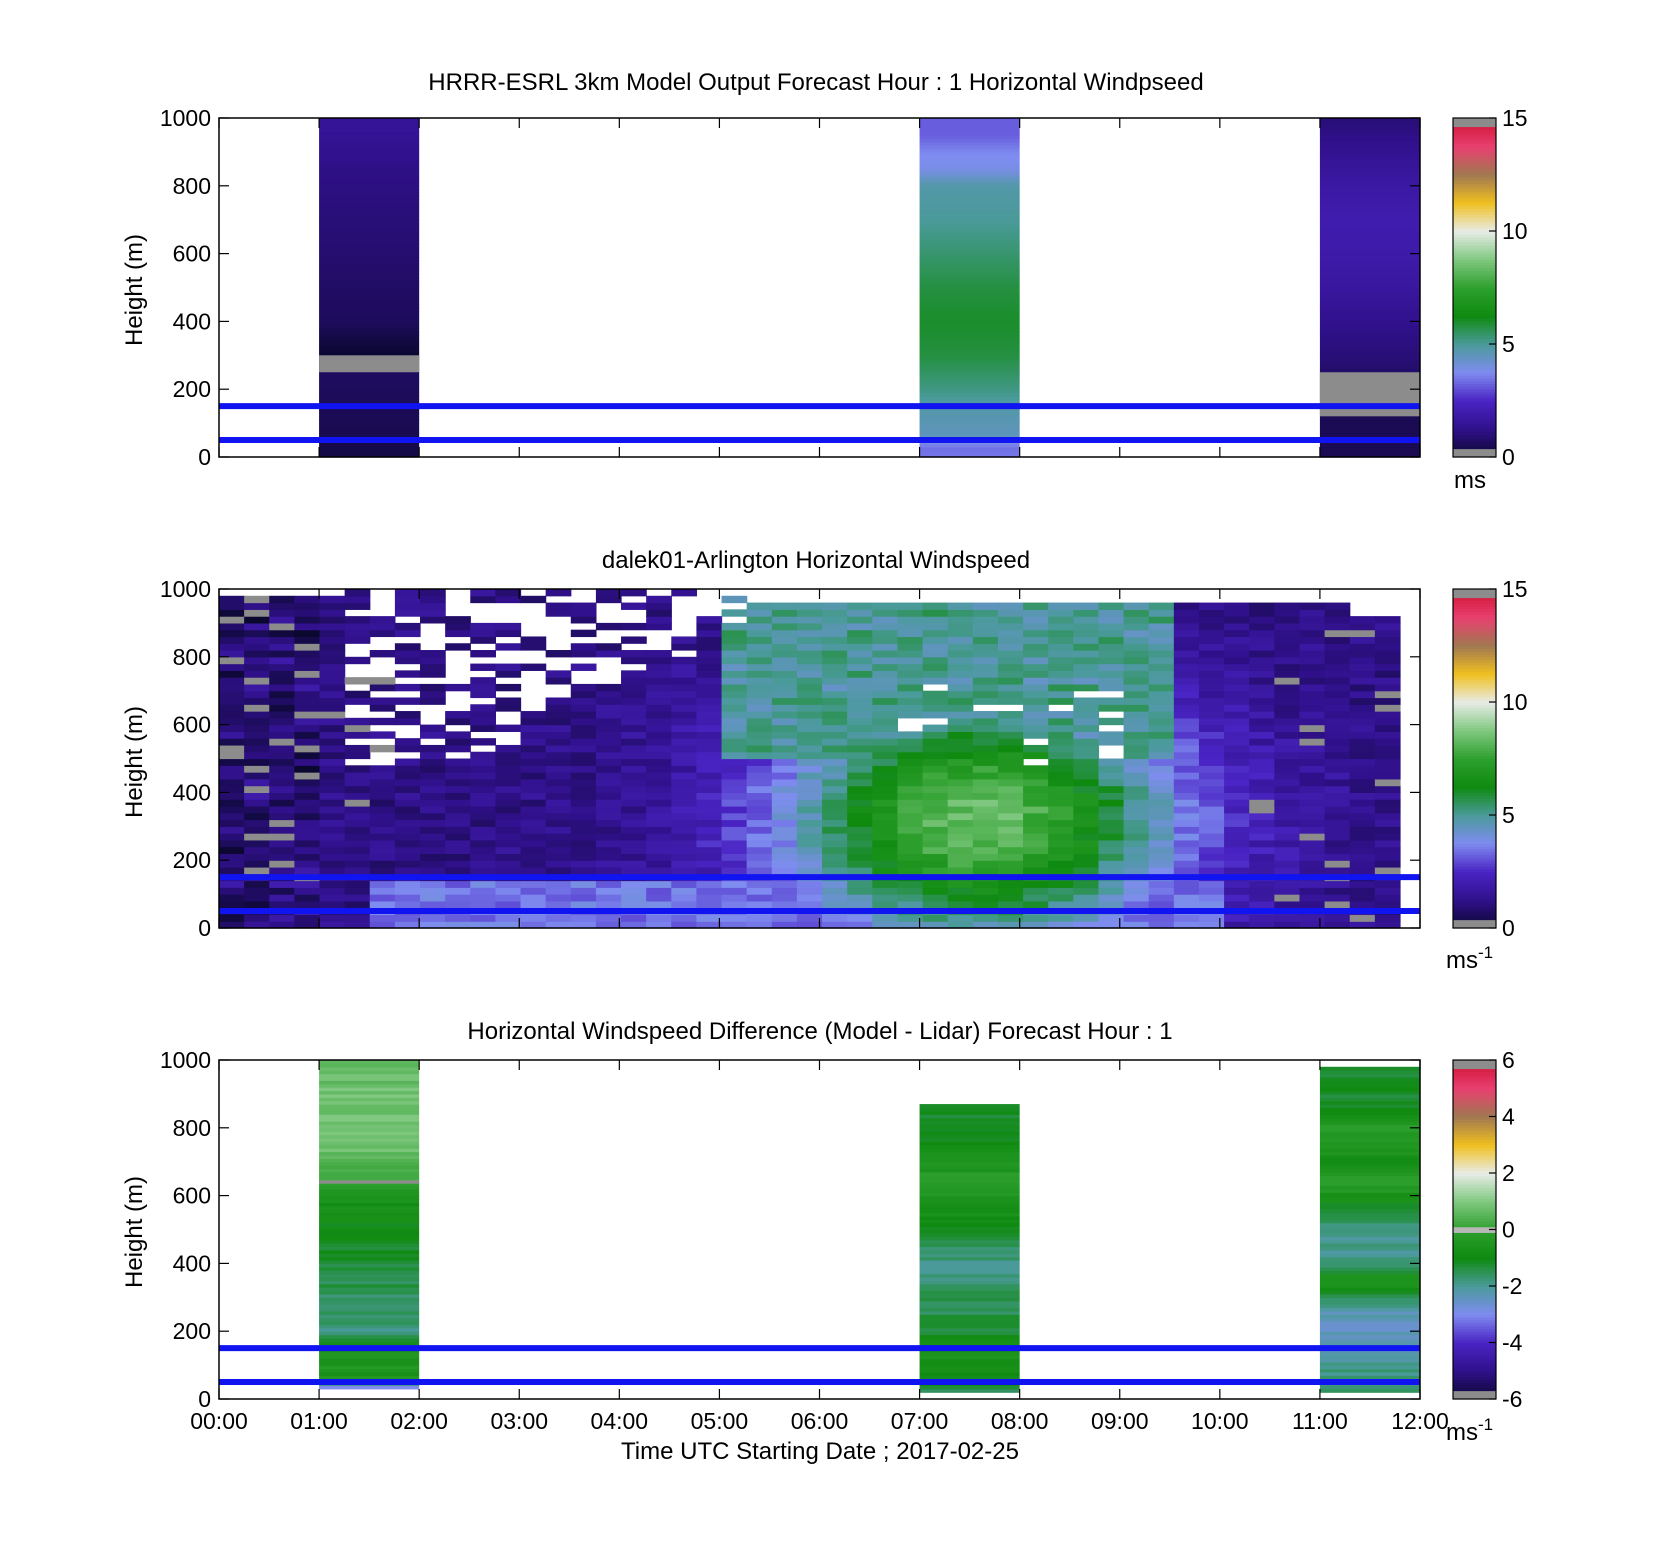  What do you see at coordinates (232, 620) in the screenshot?
I see `heat-cell-missing` at bounding box center [232, 620].